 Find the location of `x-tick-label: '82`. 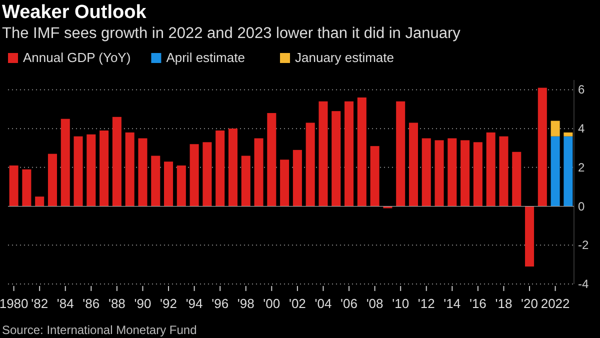

x-tick-label: '82 is located at coordinates (39, 303).